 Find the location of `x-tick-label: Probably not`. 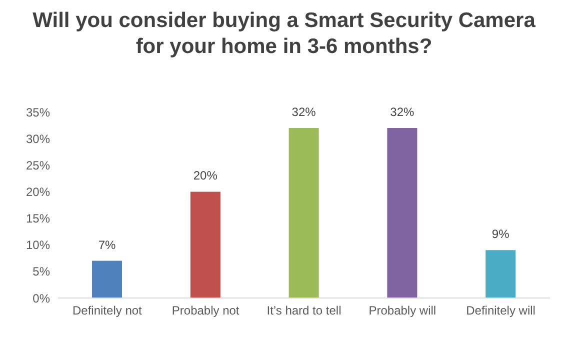

x-tick-label: Probably not is located at coordinates (206, 311).